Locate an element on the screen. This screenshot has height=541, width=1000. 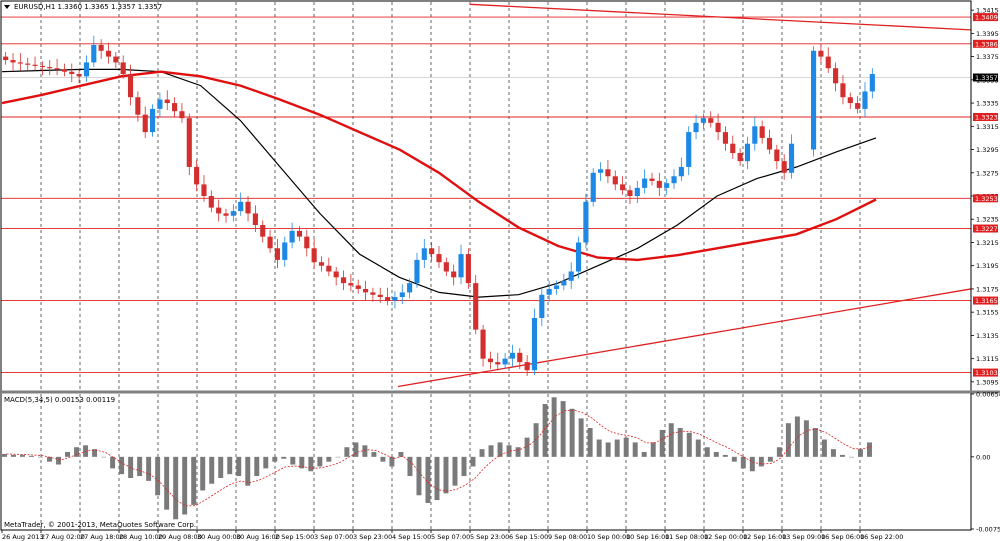
x-tick-label: 13 Sep 09:00 is located at coordinates (803, 537).